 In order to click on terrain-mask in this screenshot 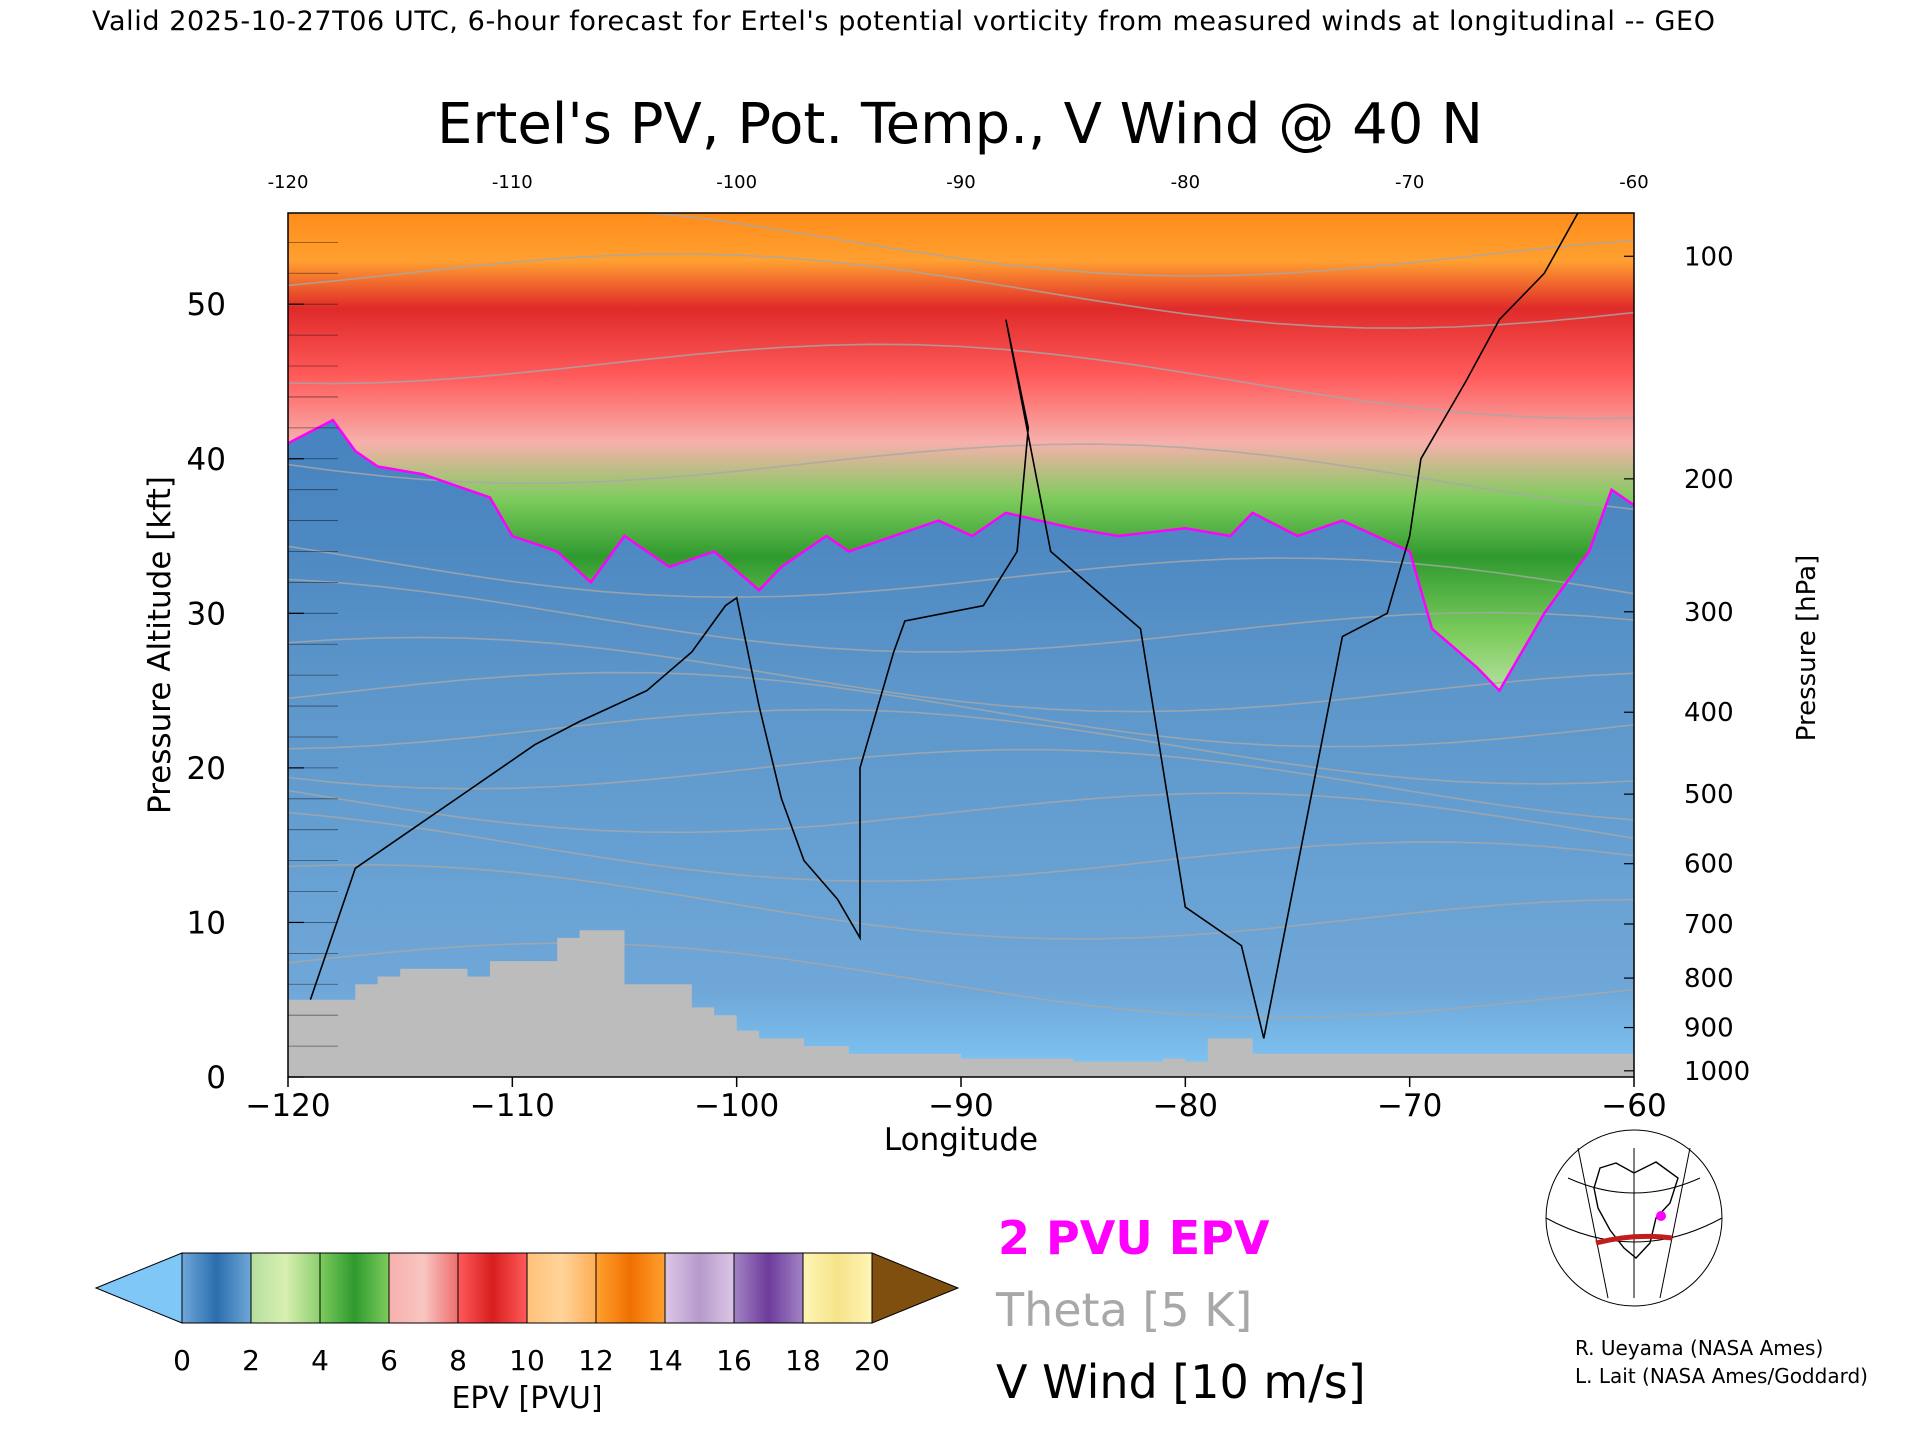, I will do `click(961, 1003)`.